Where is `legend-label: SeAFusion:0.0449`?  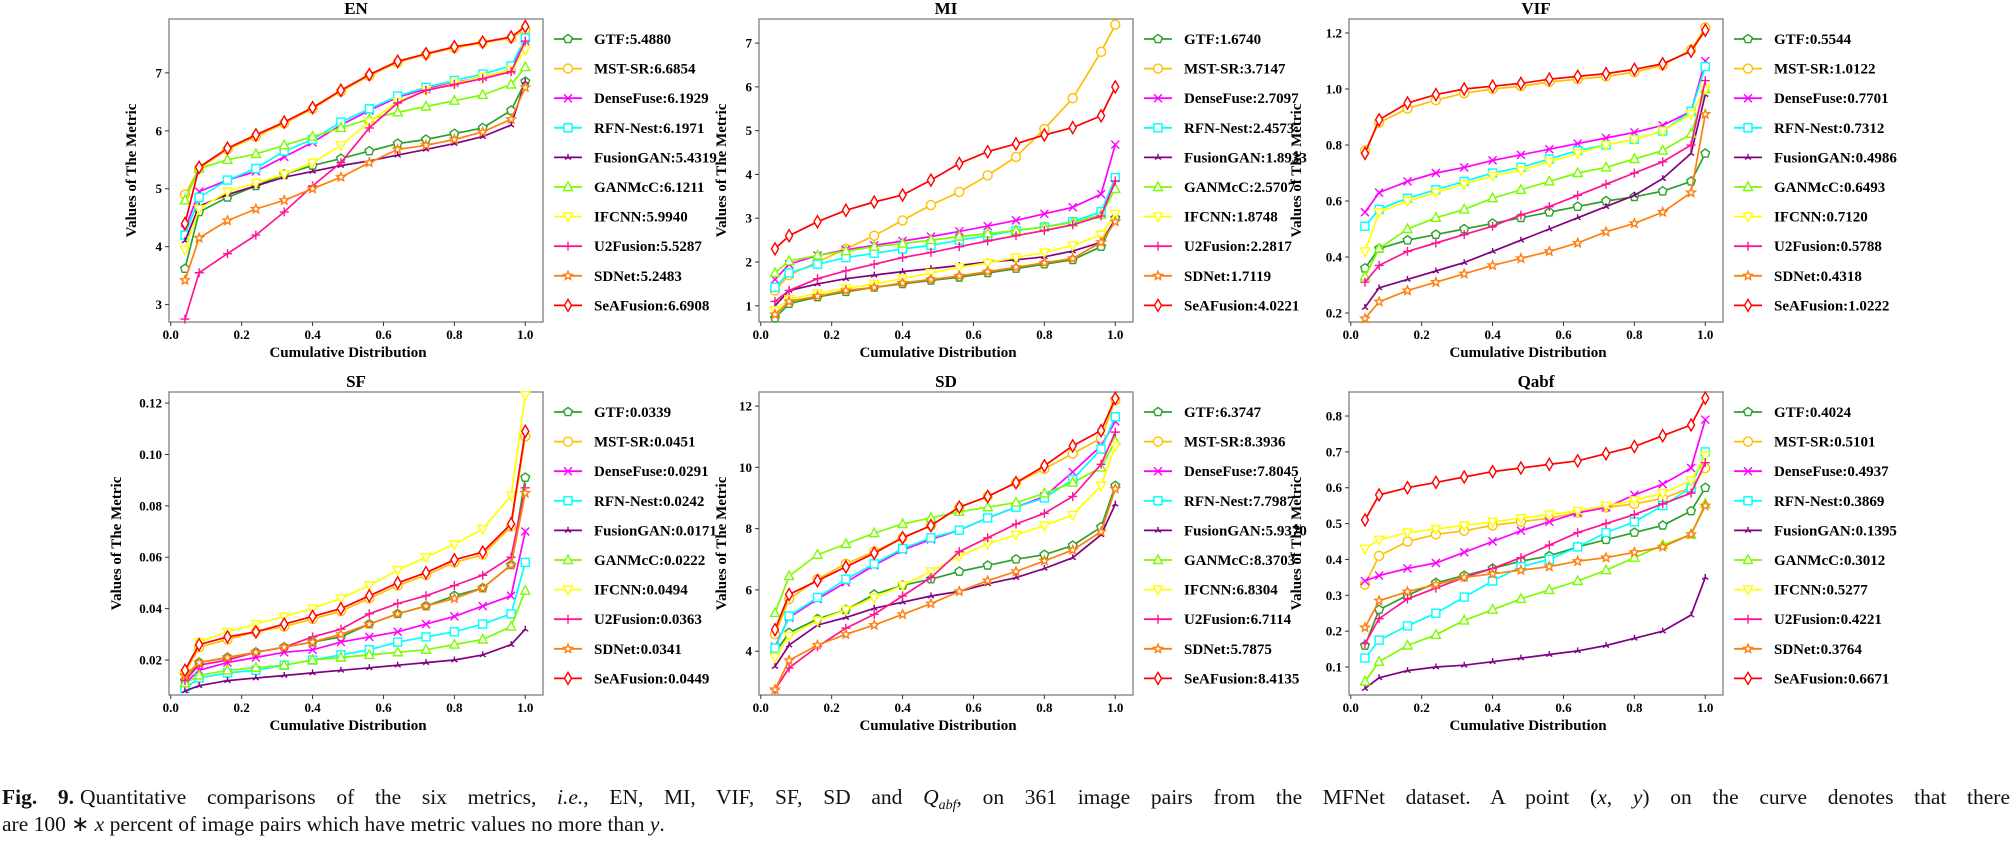
legend-label: SeAFusion:0.0449 is located at coordinates (651, 679).